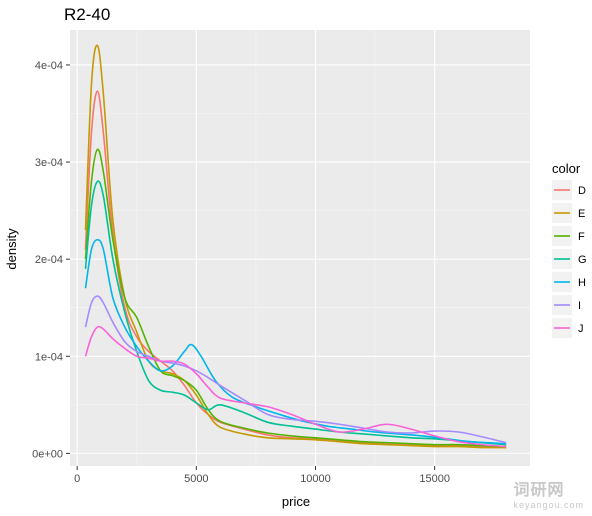 This screenshot has height=516, width=592. What do you see at coordinates (579, 306) in the screenshot?
I see `legend-label-i: I` at bounding box center [579, 306].